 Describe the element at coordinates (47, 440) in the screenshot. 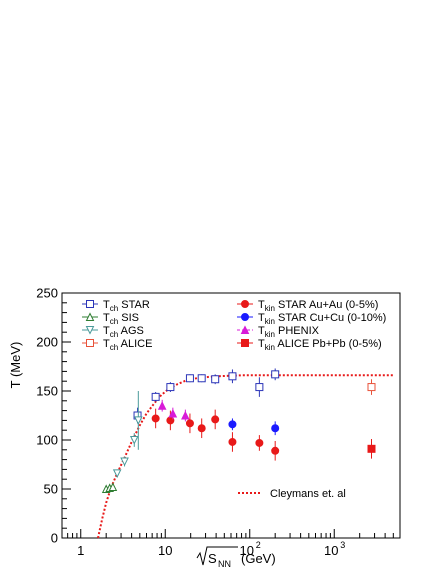

I see `y-tick-label: 100` at that location.